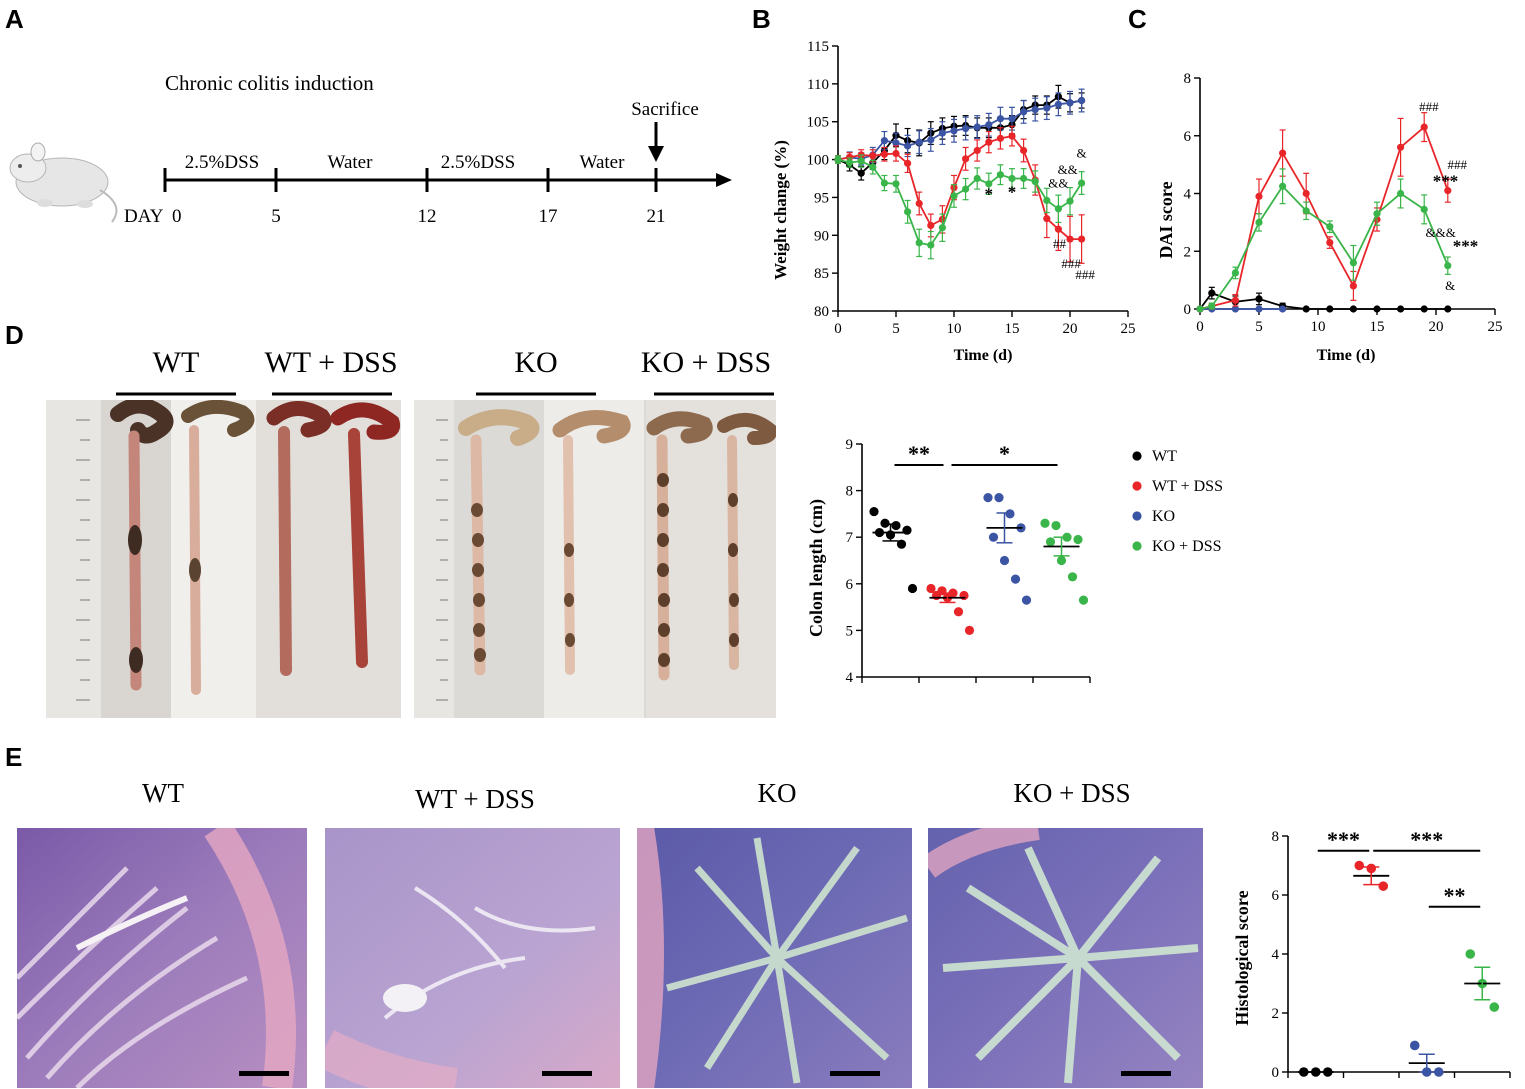 Image resolution: width=1525 pixels, height=1089 pixels. Describe the element at coordinates (780, 210) in the screenshot. I see `weight-y-axis-label: Weight change (%)` at that location.